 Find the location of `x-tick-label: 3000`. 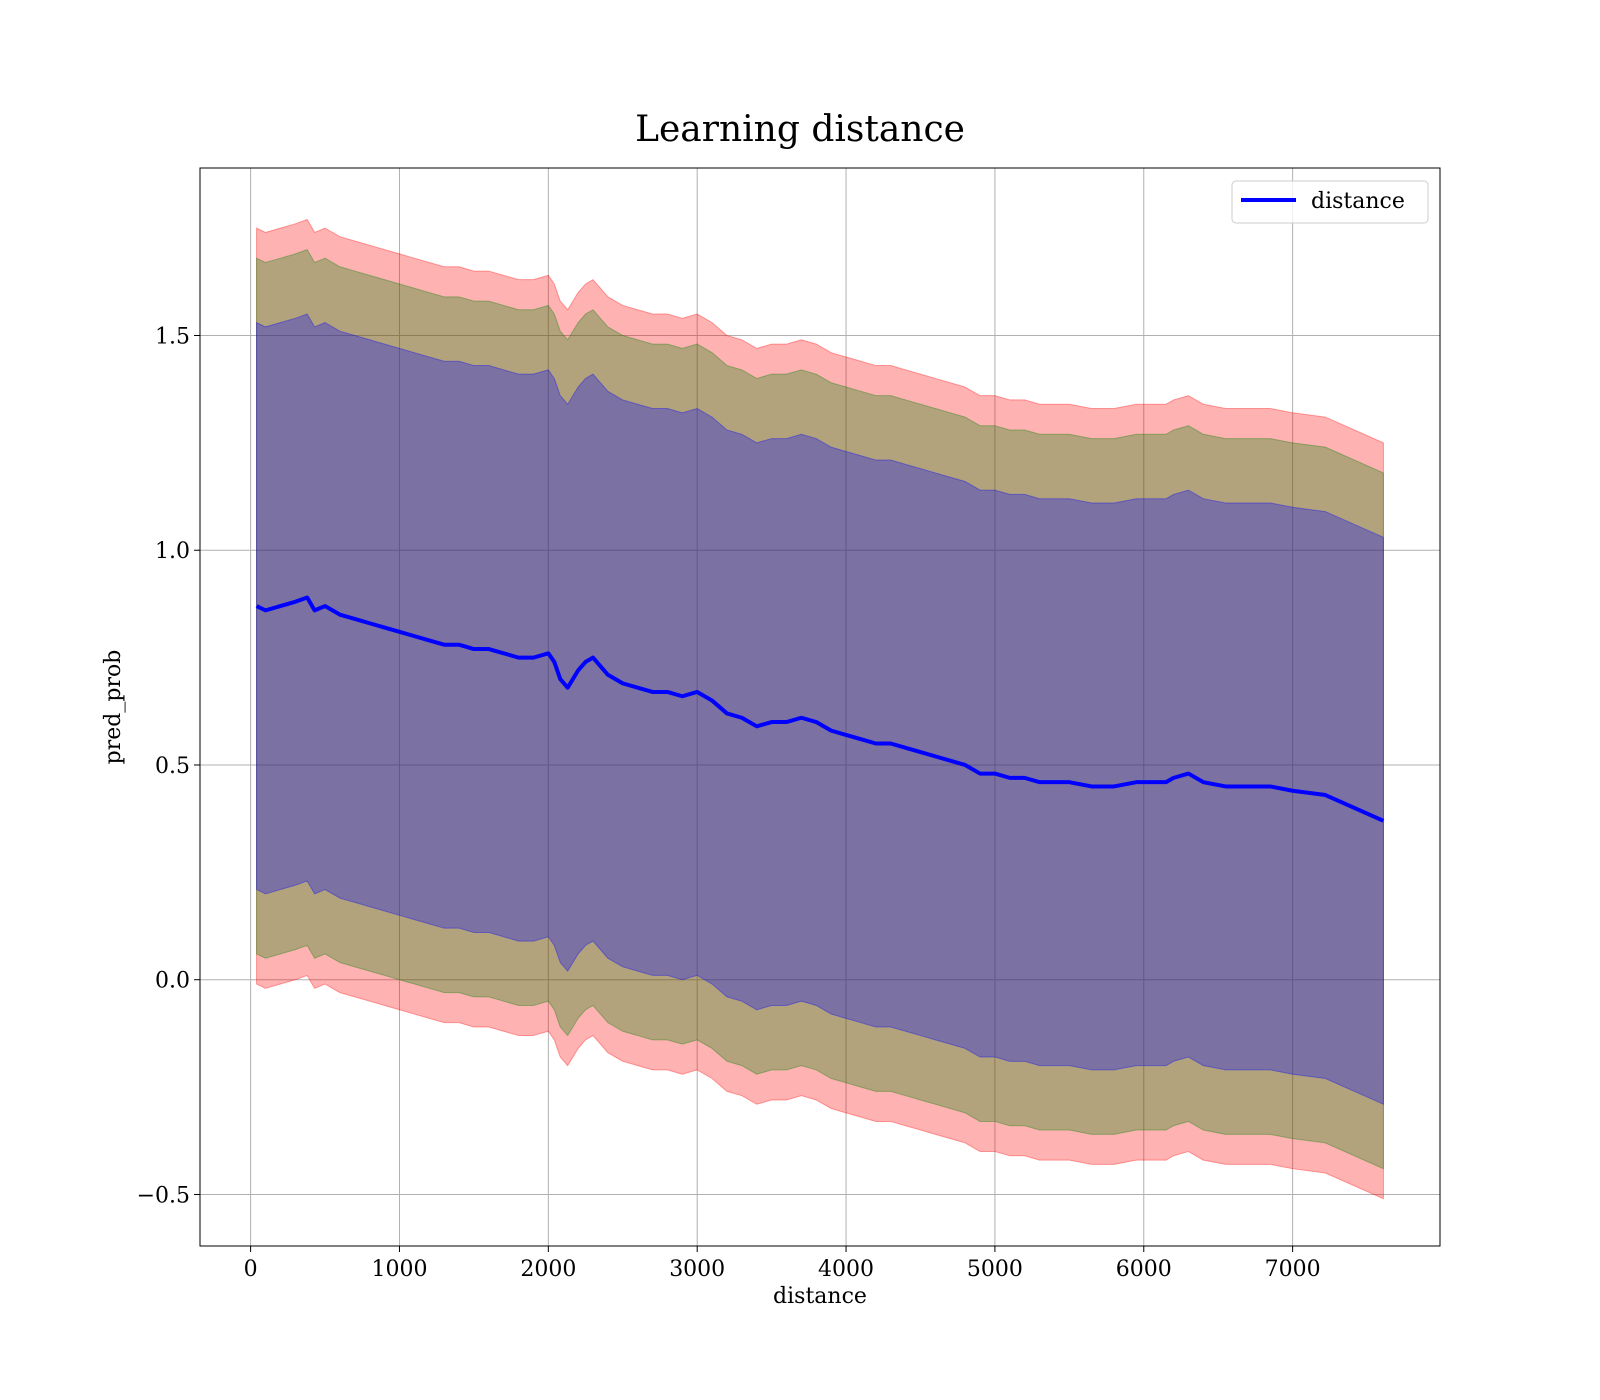

x-tick-label: 3000 is located at coordinates (697, 1269).